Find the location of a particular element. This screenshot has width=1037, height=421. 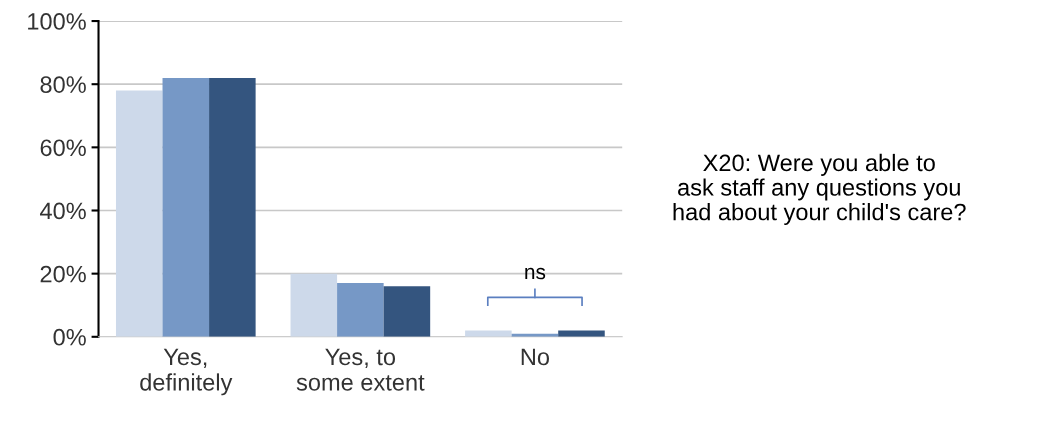

y-tick-label: 100% is located at coordinates (57, 21).